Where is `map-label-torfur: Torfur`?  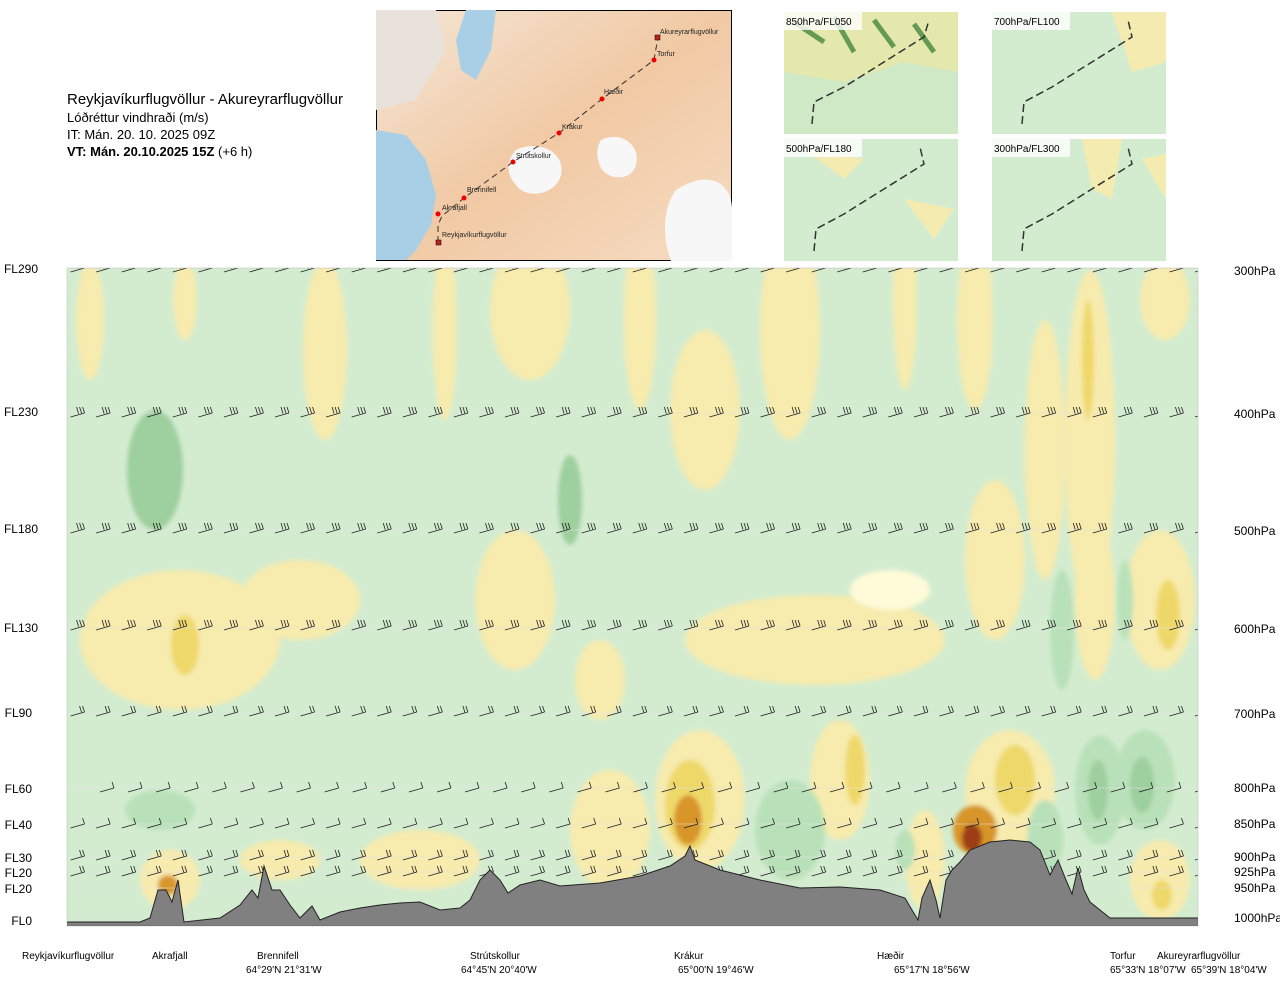
map-label-torfur: Torfur is located at coordinates (666, 54).